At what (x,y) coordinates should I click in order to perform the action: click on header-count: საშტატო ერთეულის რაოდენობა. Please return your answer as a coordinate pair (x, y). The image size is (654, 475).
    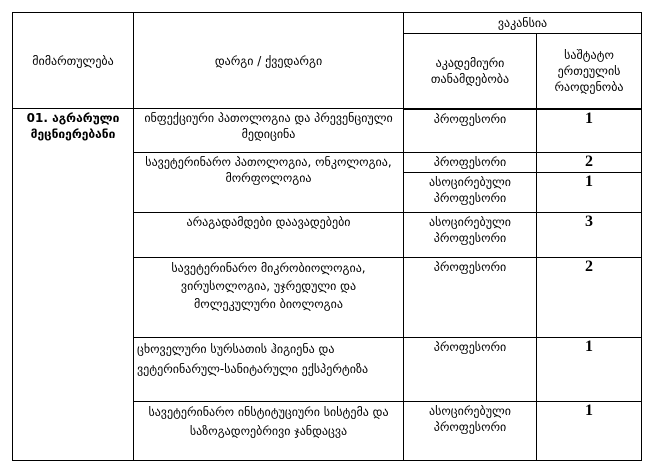
    Looking at the image, I should click on (589, 71).